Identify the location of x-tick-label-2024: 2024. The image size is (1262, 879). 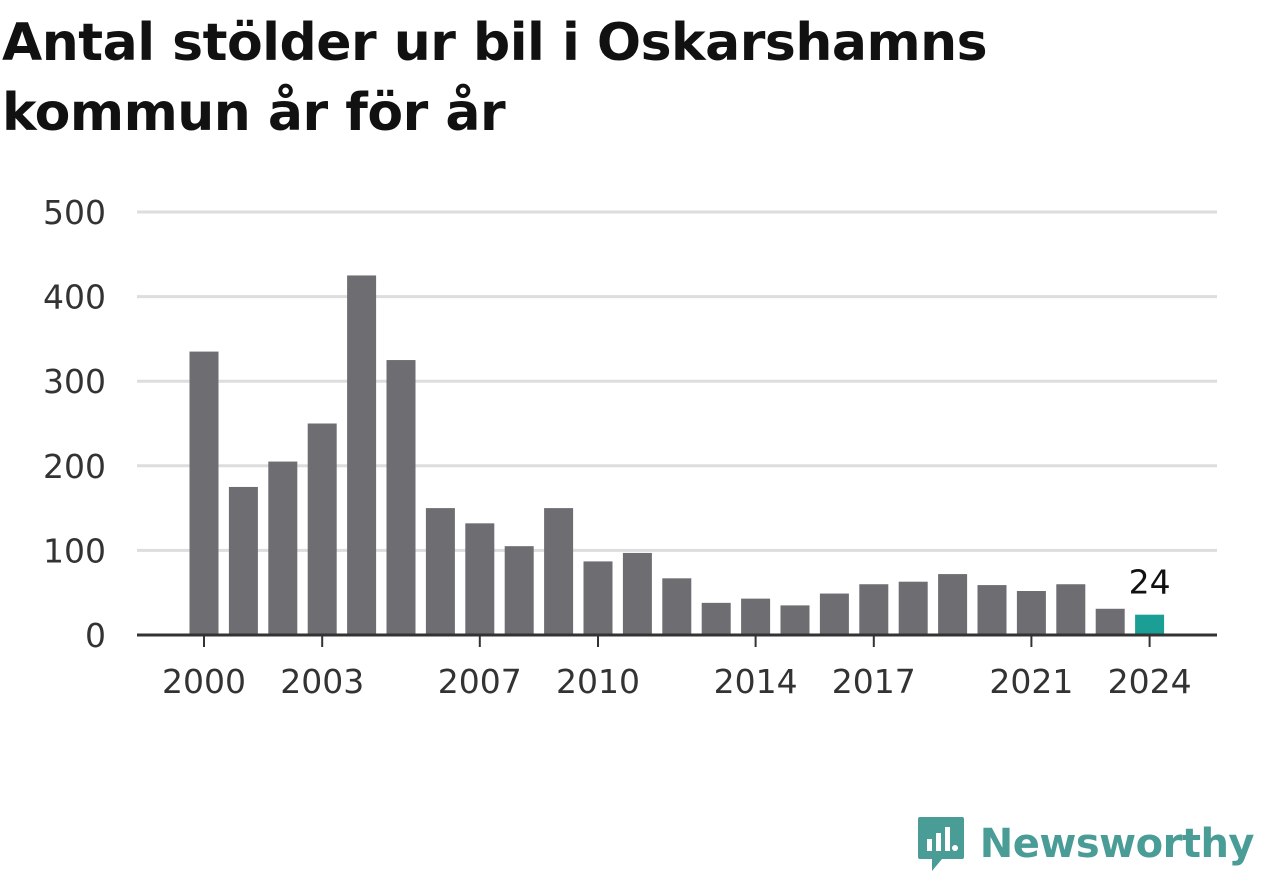
(1150, 681).